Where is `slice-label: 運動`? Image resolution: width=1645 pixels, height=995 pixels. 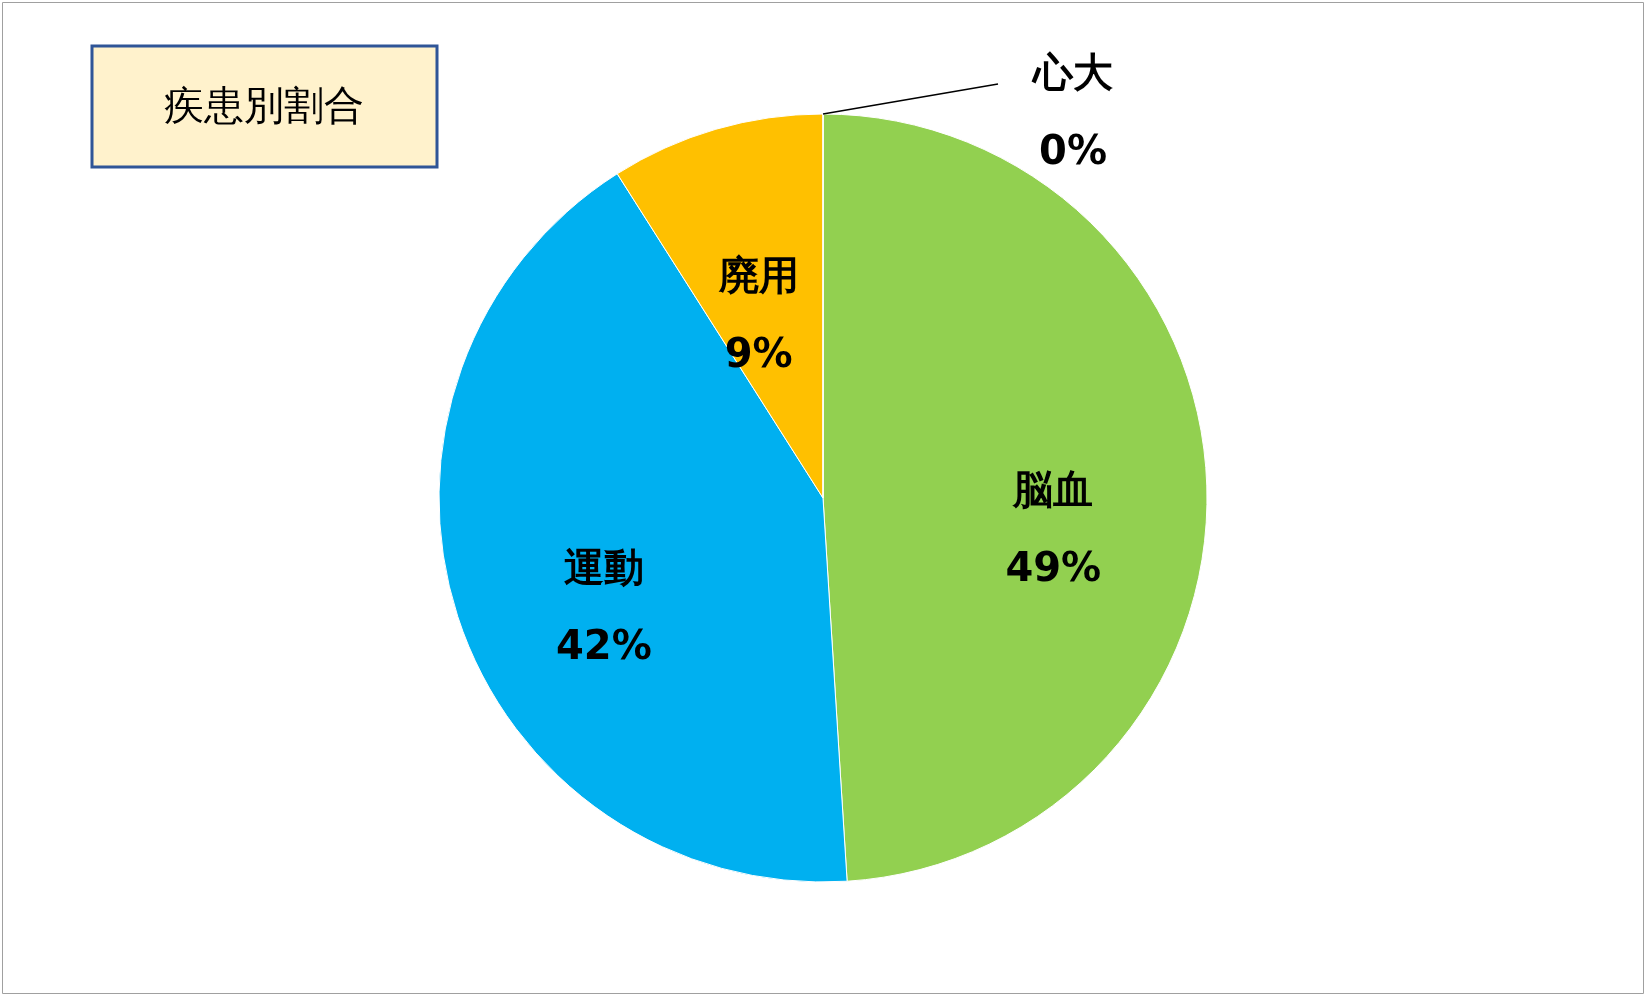
slice-label: 運動 is located at coordinates (603, 567).